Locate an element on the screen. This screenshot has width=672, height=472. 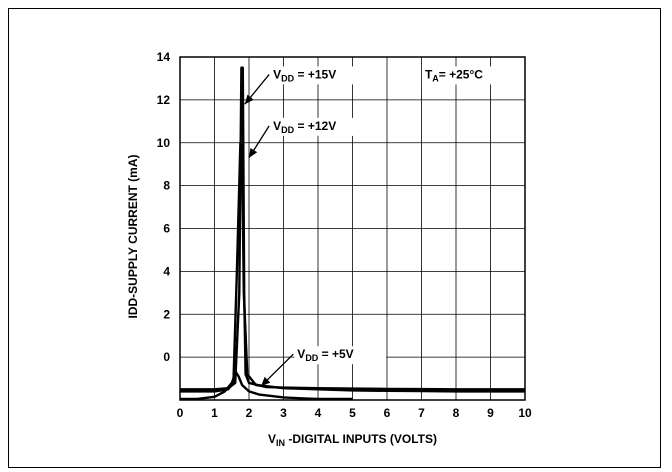
x-tick-label: 8 is located at coordinates (456, 413).